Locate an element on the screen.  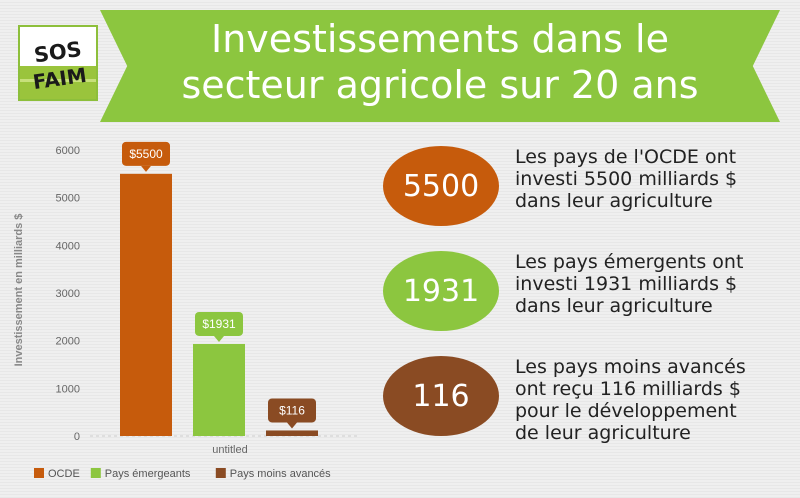
y-tick-label: 0 is located at coordinates (77, 437).